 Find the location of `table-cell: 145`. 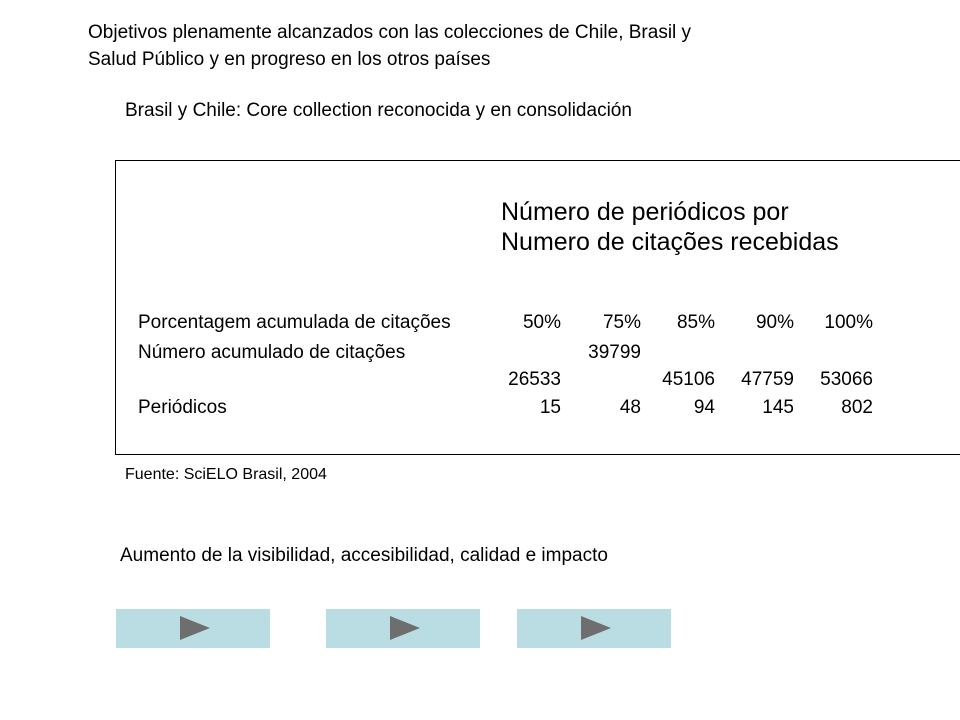

table-cell: 145 is located at coordinates (778, 407).